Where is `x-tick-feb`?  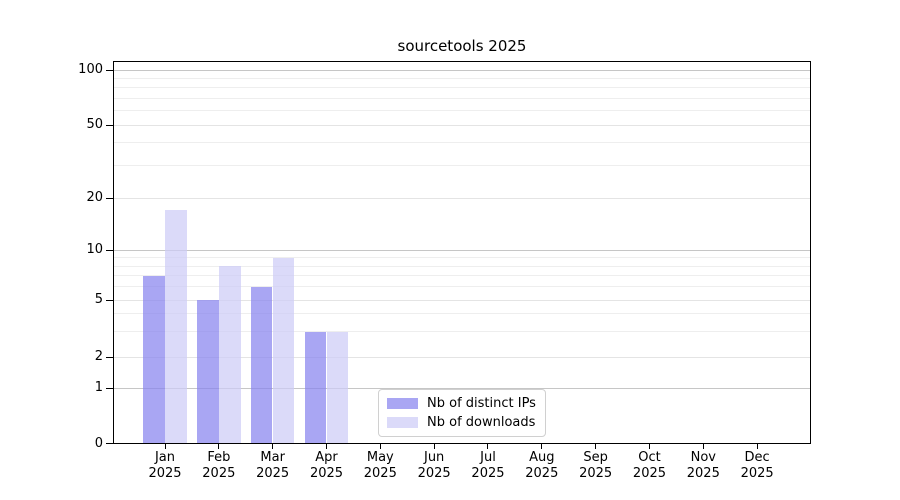
x-tick-feb is located at coordinates (219, 446).